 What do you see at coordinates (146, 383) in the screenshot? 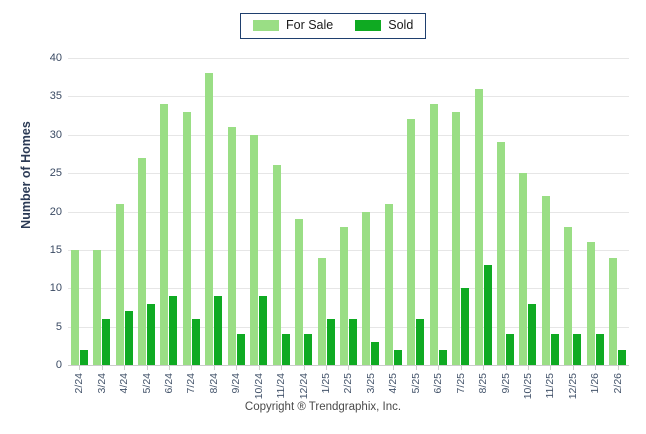
I see `x-axis-tick-label-text: 5/24` at bounding box center [146, 383].